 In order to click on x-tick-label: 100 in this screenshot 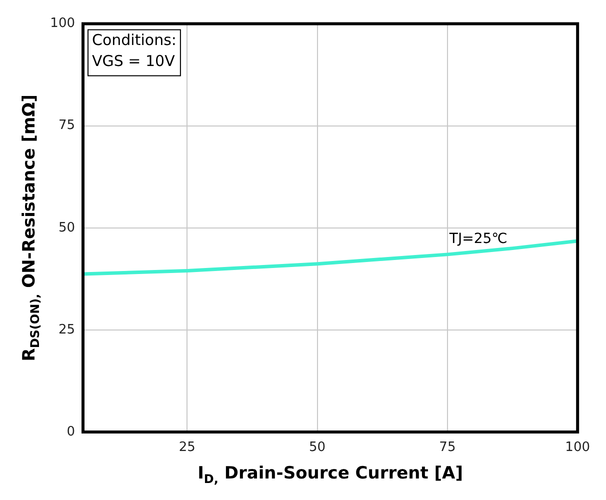, I will do `click(577, 448)`.